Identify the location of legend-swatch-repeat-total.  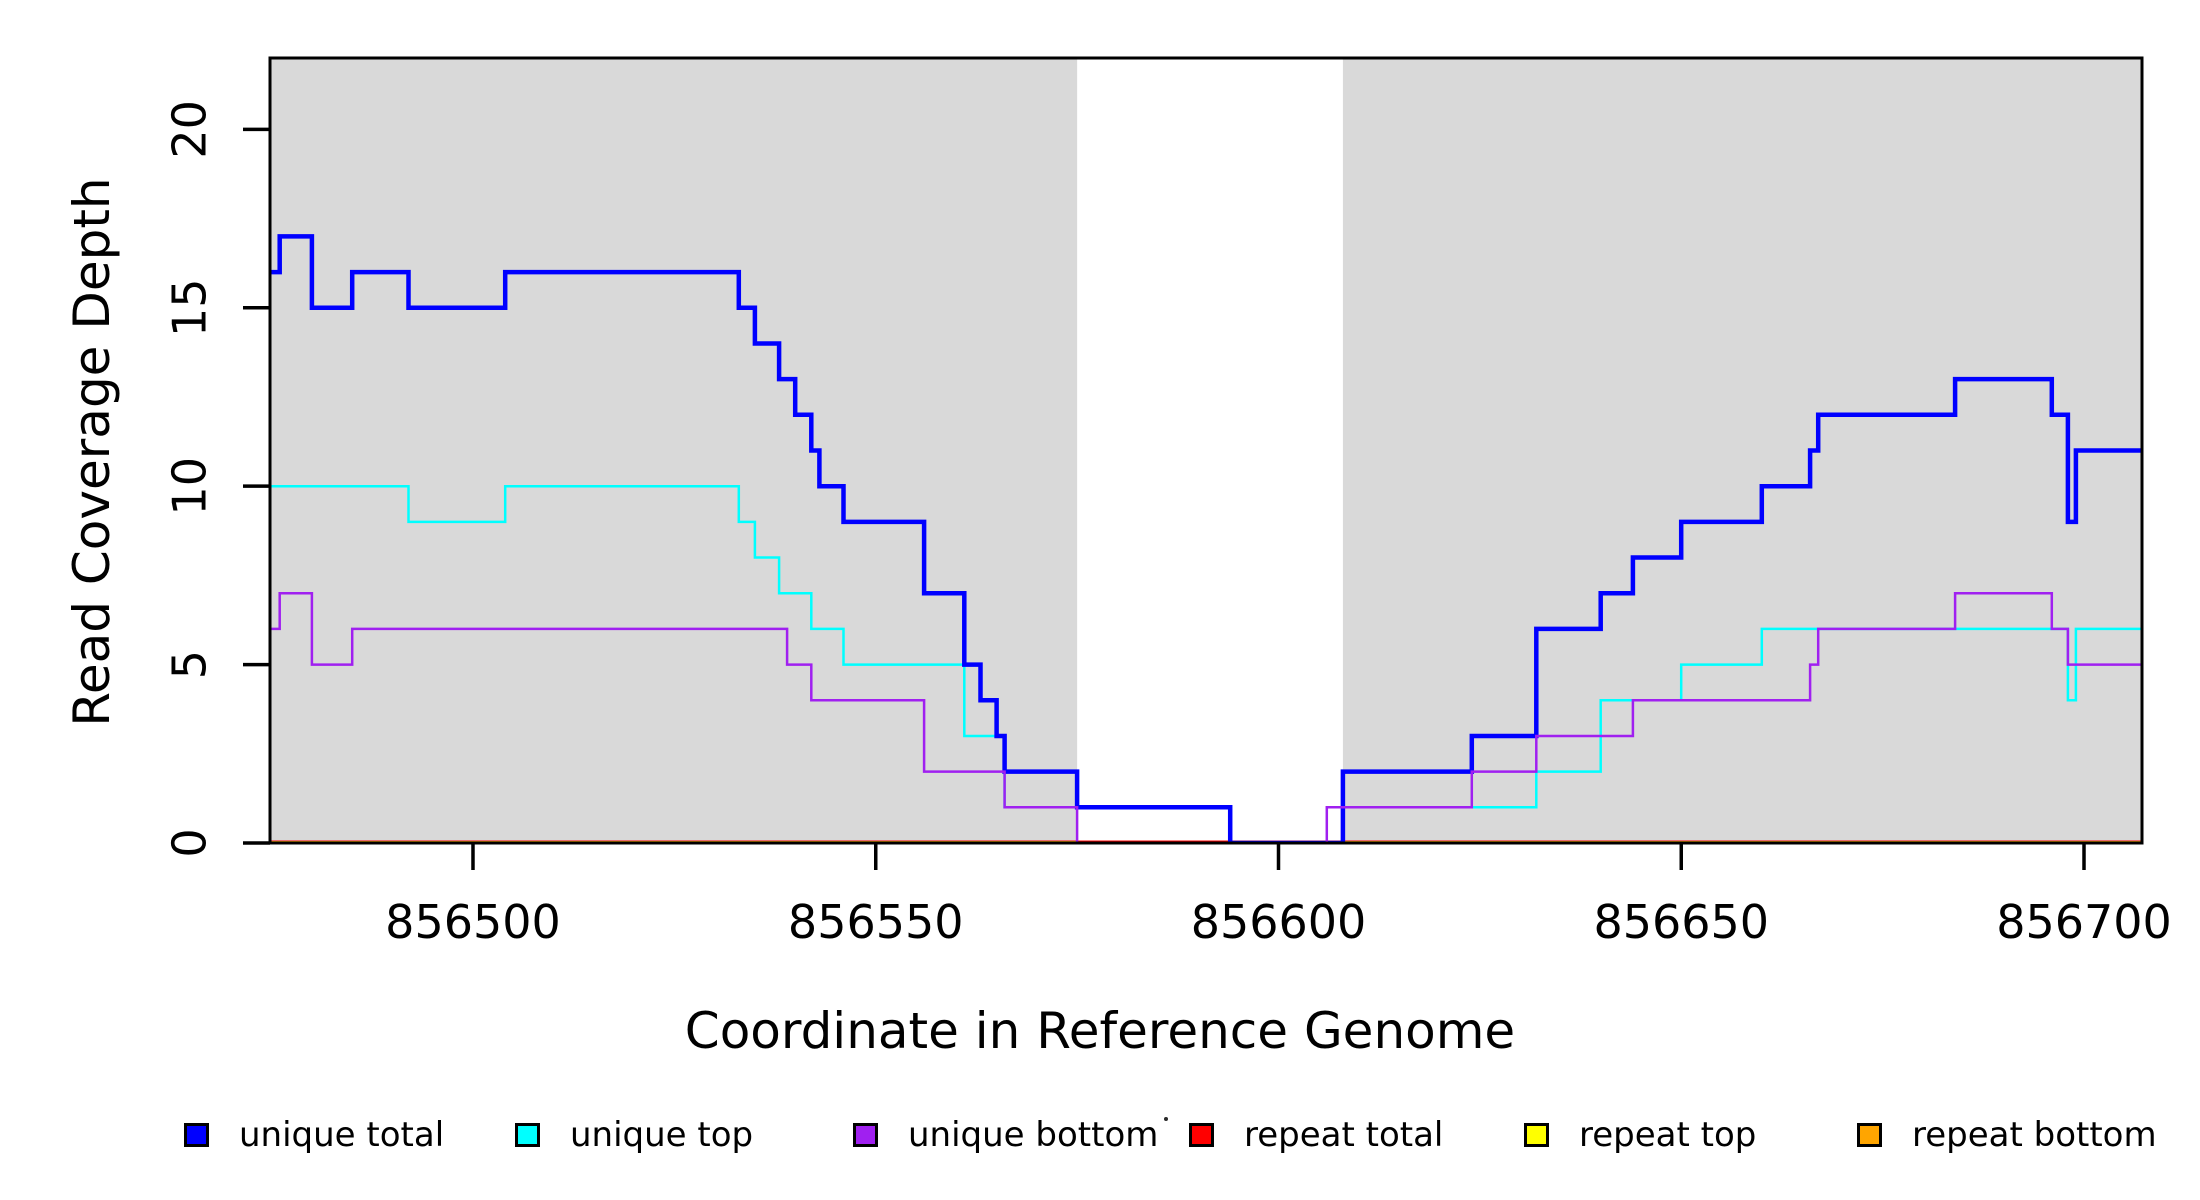
(1201, 1135).